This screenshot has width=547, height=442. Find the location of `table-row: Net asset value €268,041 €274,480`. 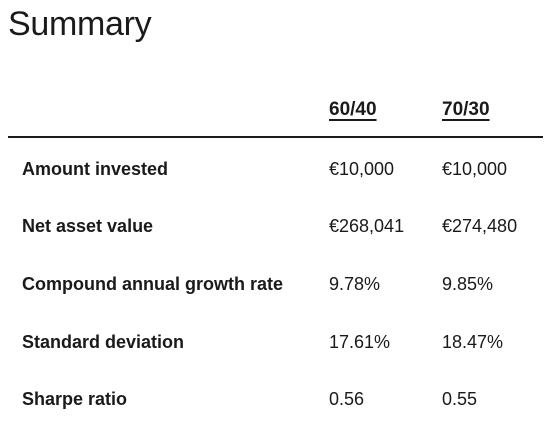

table-row: Net asset value €268,041 €274,480 is located at coordinates (275, 227).